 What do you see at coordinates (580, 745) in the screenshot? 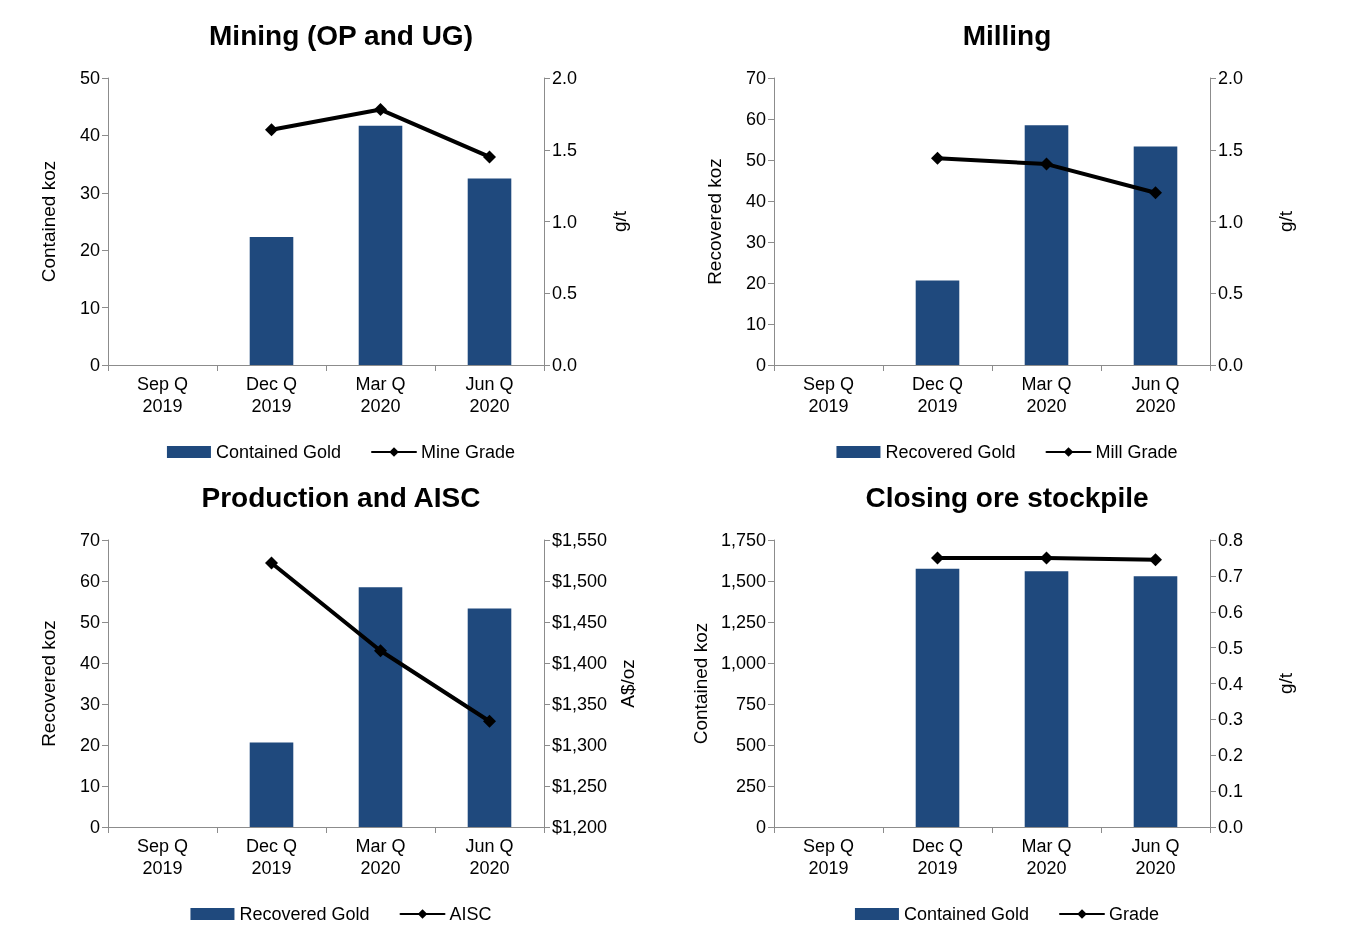
I see `y2-tick-label: $1,300` at bounding box center [580, 745].